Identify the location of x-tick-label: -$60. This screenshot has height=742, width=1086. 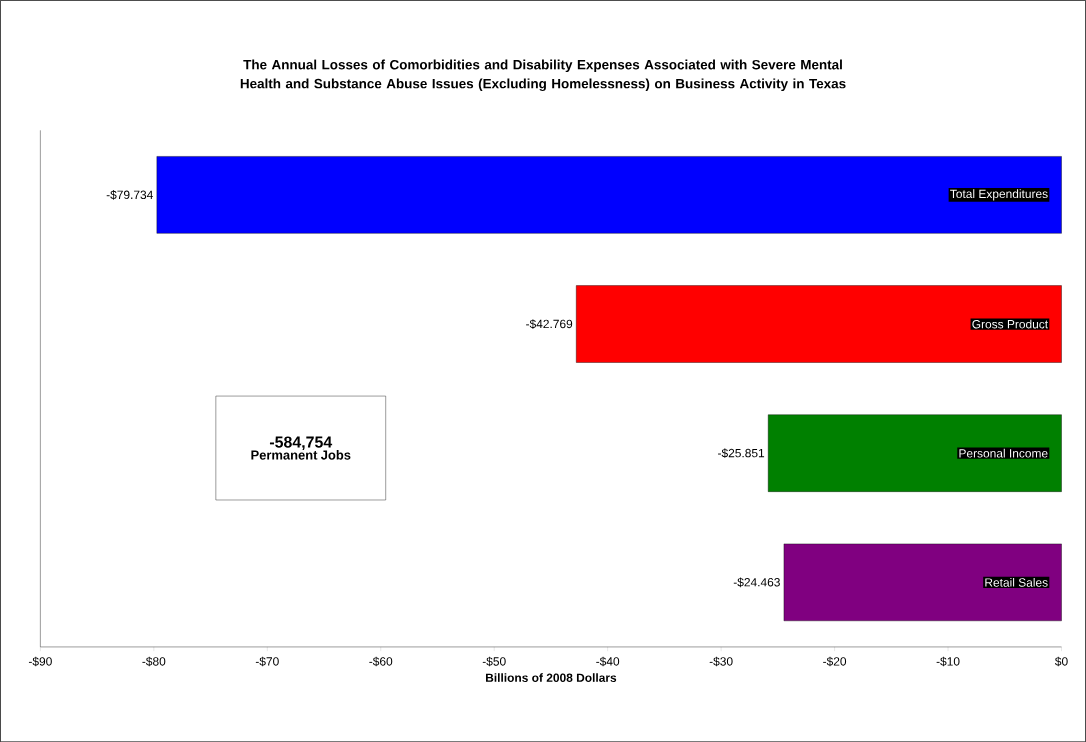
(381, 661).